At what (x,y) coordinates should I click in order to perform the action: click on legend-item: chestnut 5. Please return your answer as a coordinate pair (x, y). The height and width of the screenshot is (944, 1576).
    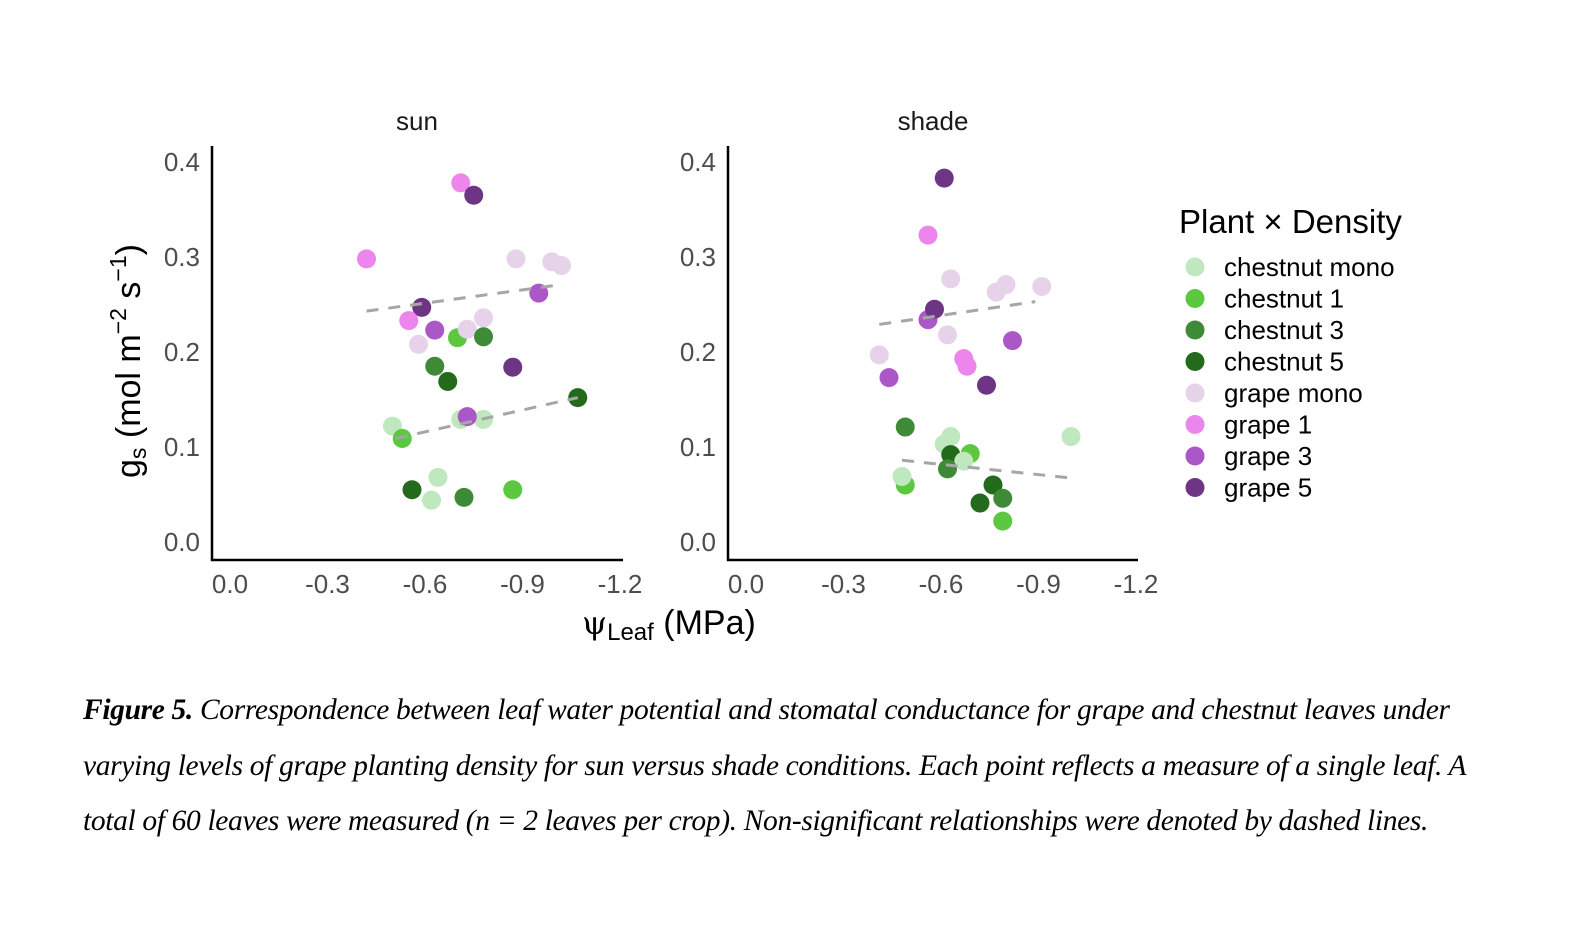
    Looking at the image, I should click on (1264, 362).